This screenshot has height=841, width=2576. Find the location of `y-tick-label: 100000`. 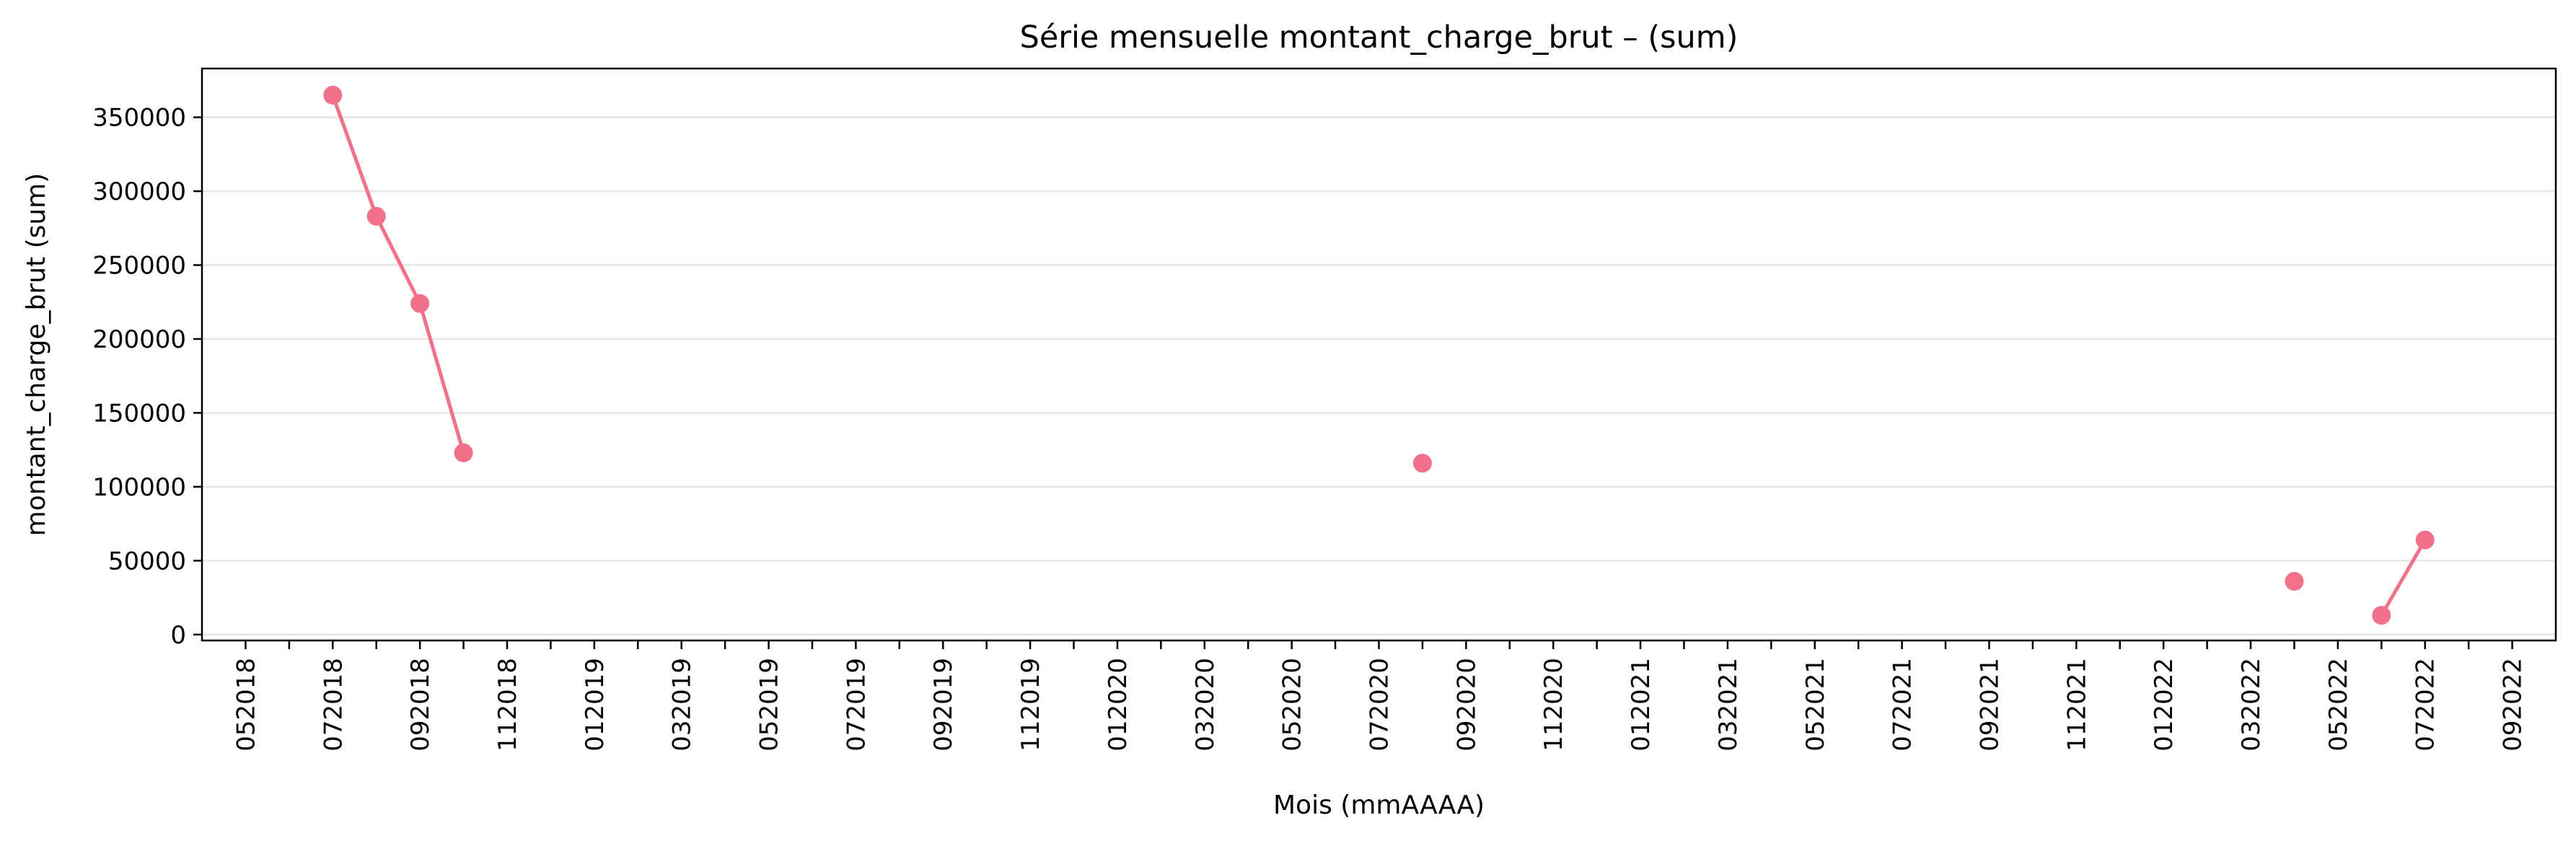

y-tick-label: 100000 is located at coordinates (139, 487).